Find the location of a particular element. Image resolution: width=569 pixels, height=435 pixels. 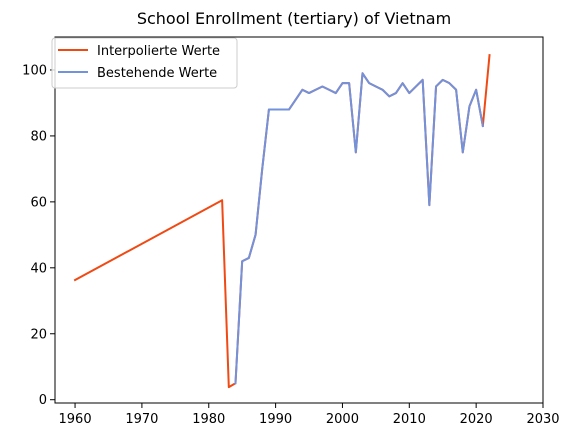

x-tick-label: 1990 is located at coordinates (275, 419).